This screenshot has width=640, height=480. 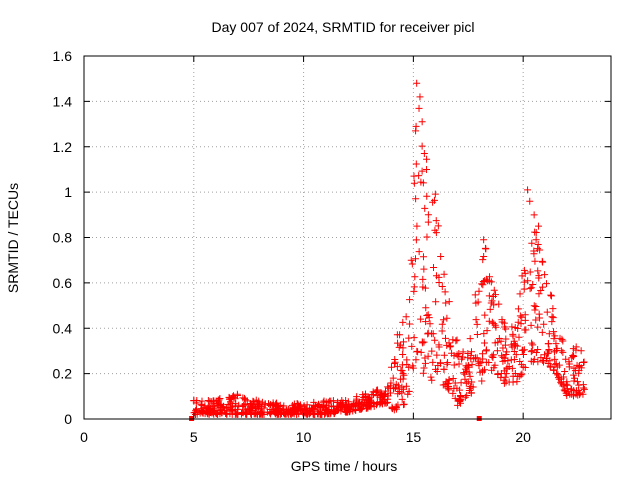 I want to click on data-point-peak, so click(x=486, y=249).